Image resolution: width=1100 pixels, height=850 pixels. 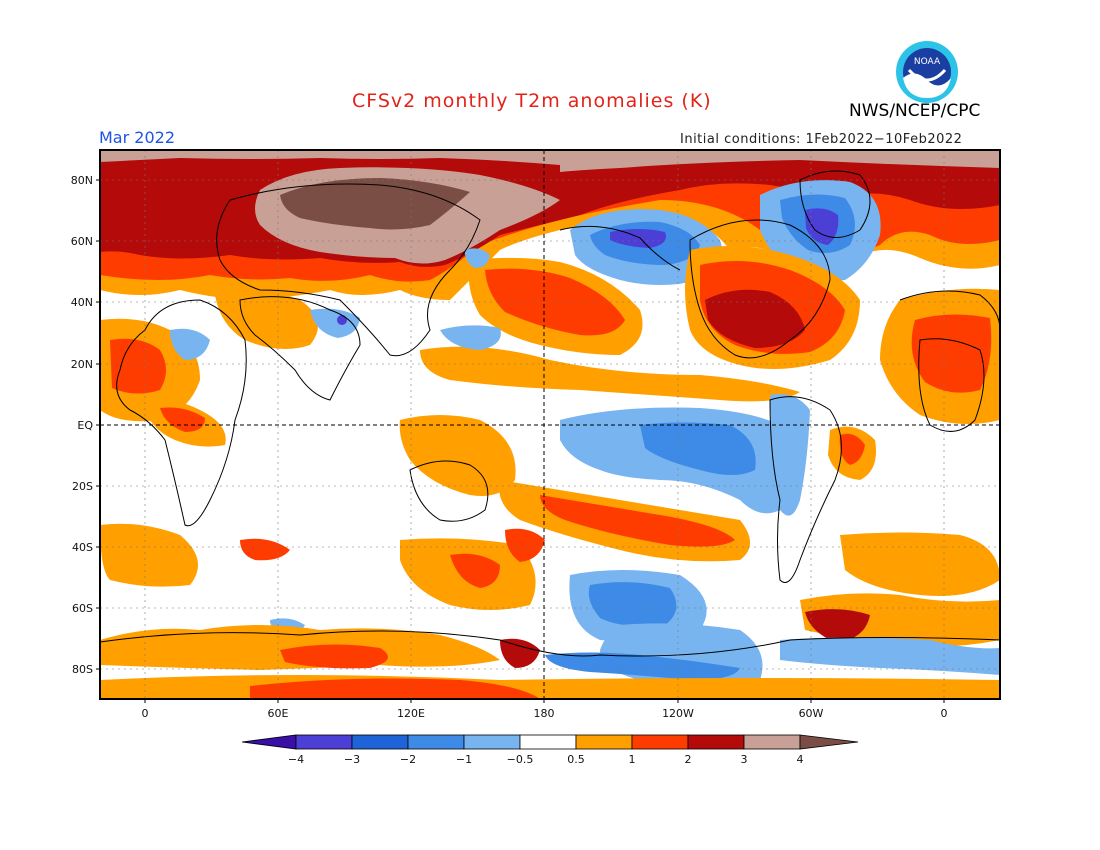 What do you see at coordinates (811, 713) in the screenshot?
I see `lon-label: 60W` at bounding box center [811, 713].